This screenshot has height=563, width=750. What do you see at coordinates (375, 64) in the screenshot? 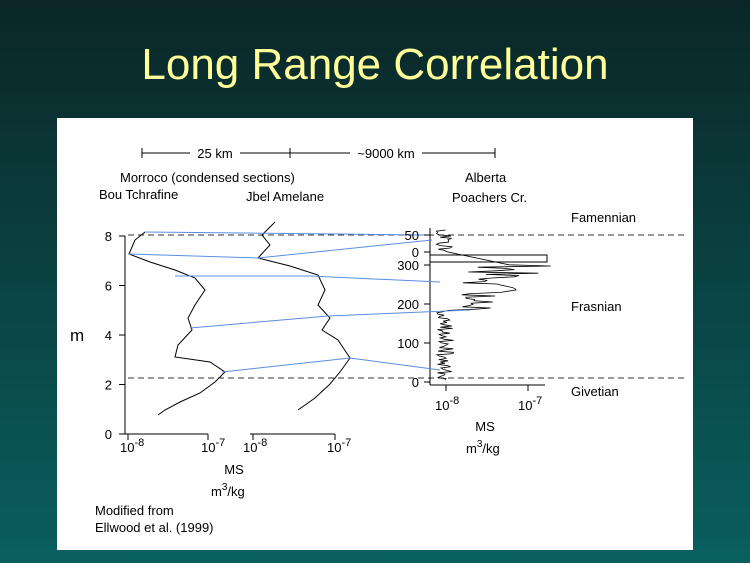
I see `slide-title: Long Range Correlation` at bounding box center [375, 64].